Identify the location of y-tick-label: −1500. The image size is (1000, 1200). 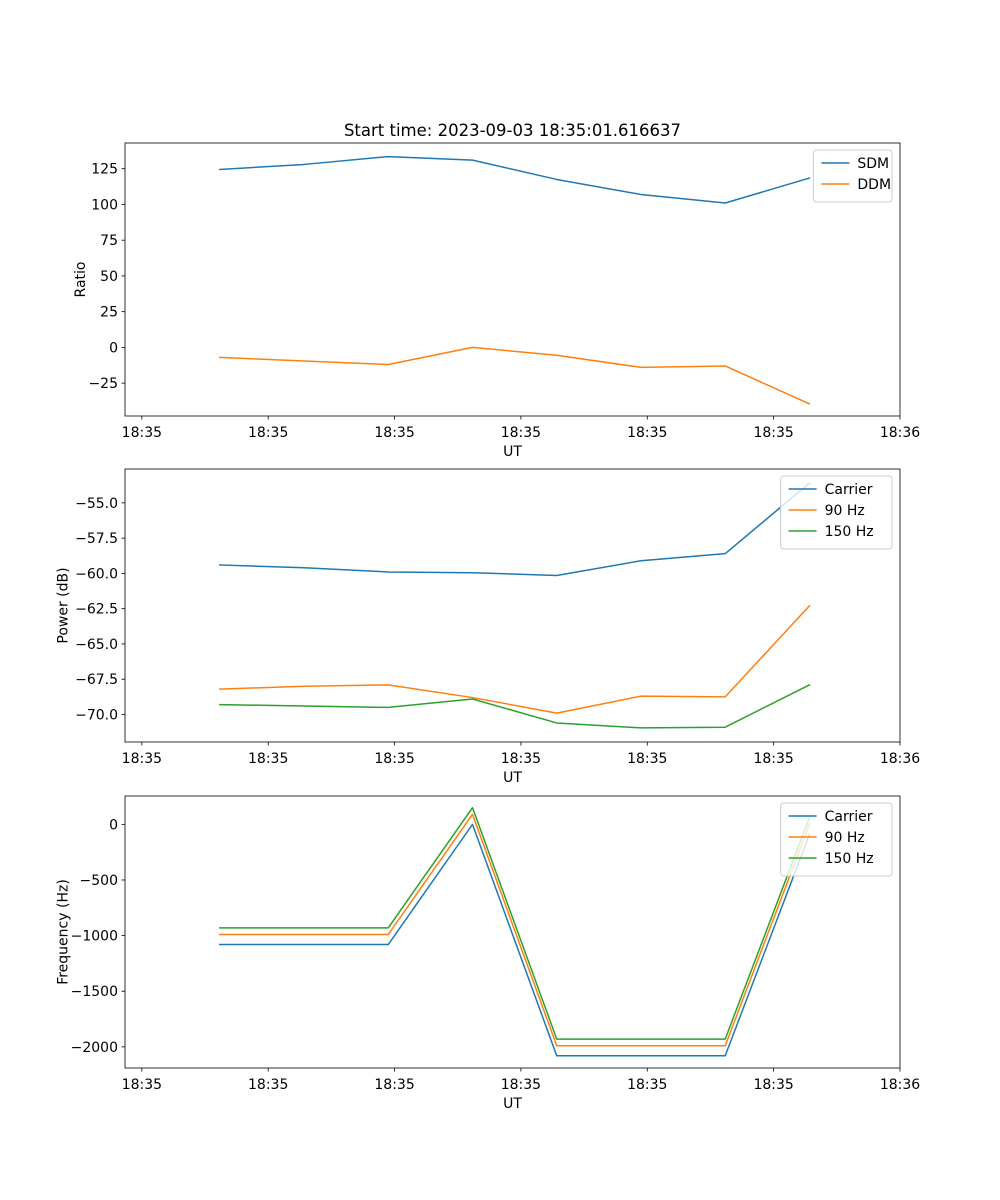
(94, 992).